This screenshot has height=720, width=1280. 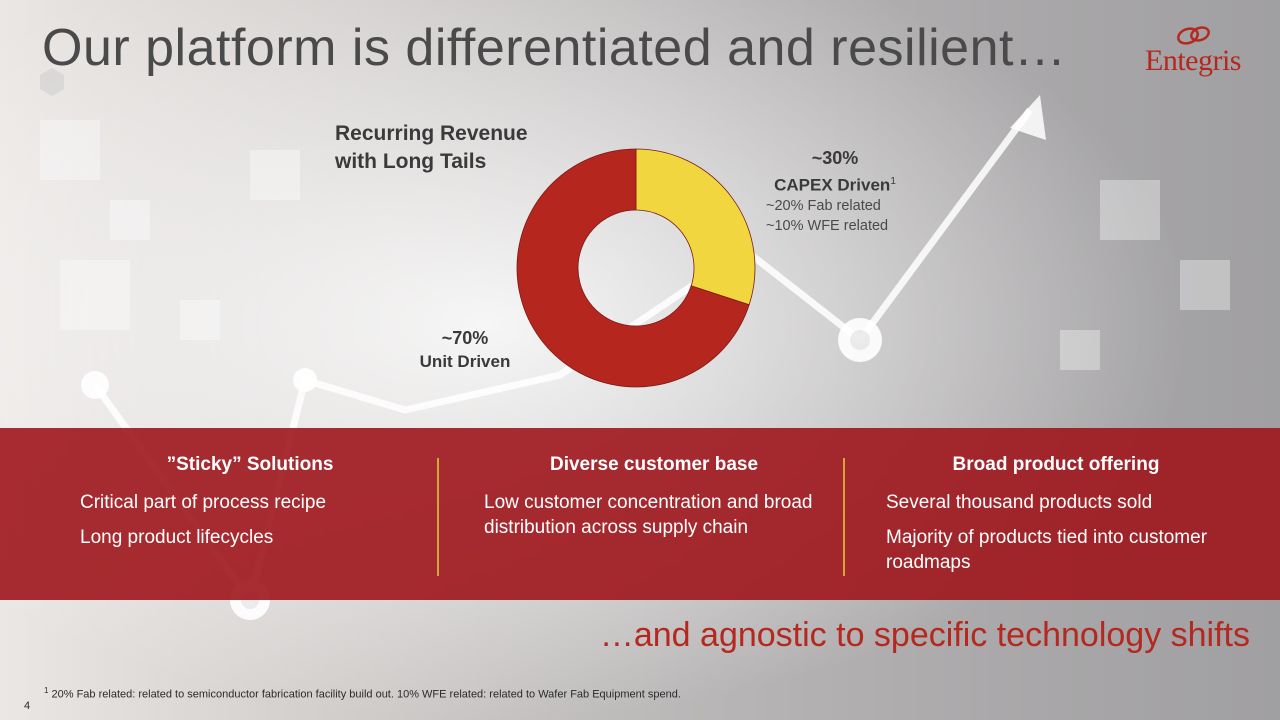 I want to click on slice-label-capex: ~30% CAPEX Driven1, so click(x=835, y=172).